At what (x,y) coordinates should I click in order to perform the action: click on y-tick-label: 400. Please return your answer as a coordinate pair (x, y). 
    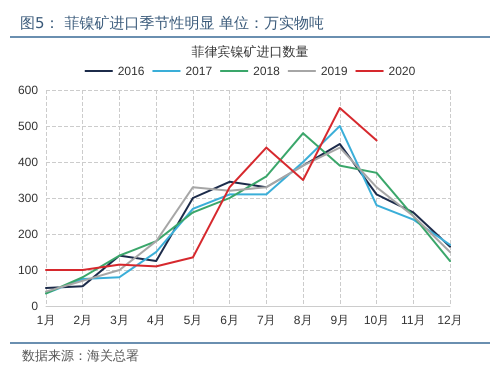
    Looking at the image, I should click on (28, 162).